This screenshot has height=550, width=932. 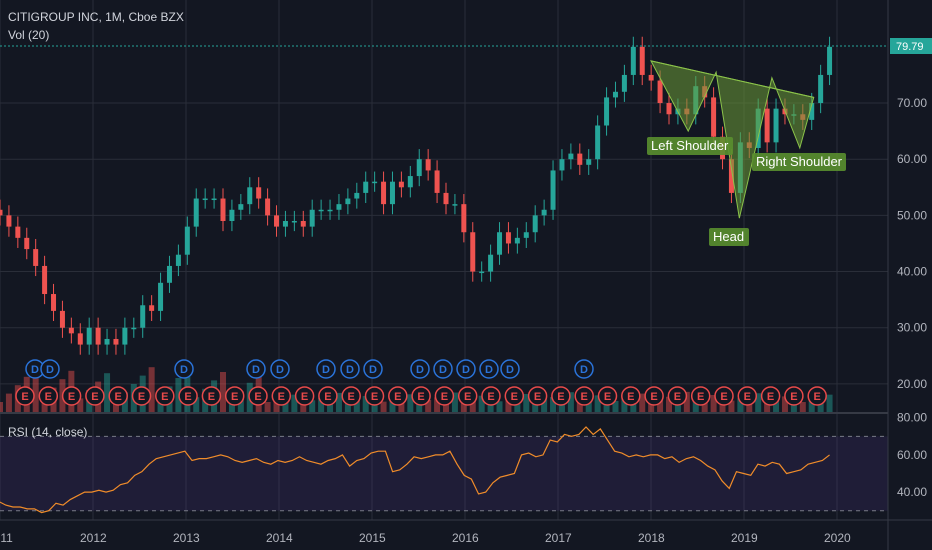 What do you see at coordinates (186, 538) in the screenshot?
I see `year-tick-label: 2013` at bounding box center [186, 538].